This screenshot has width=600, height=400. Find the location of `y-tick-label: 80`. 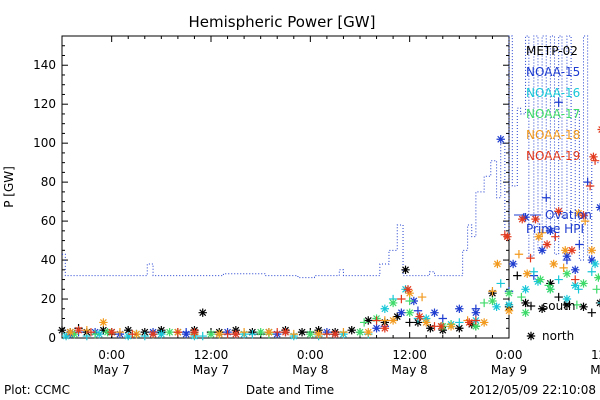

y-tick-label: 80 is located at coordinates (48, 182).